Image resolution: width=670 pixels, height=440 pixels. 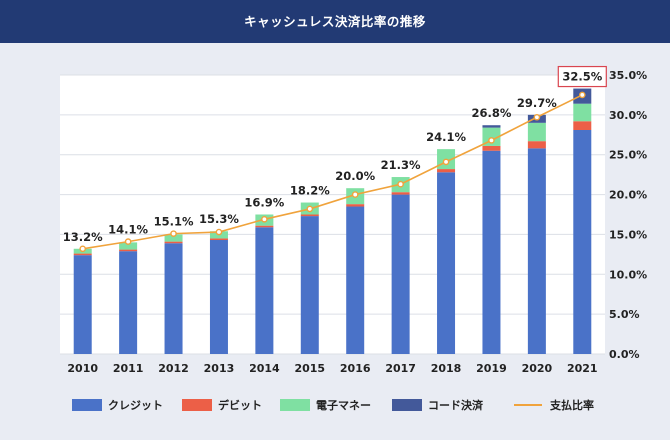 What do you see at coordinates (309, 368) in the screenshot?
I see `x-tick-label: 2015` at bounding box center [309, 368].